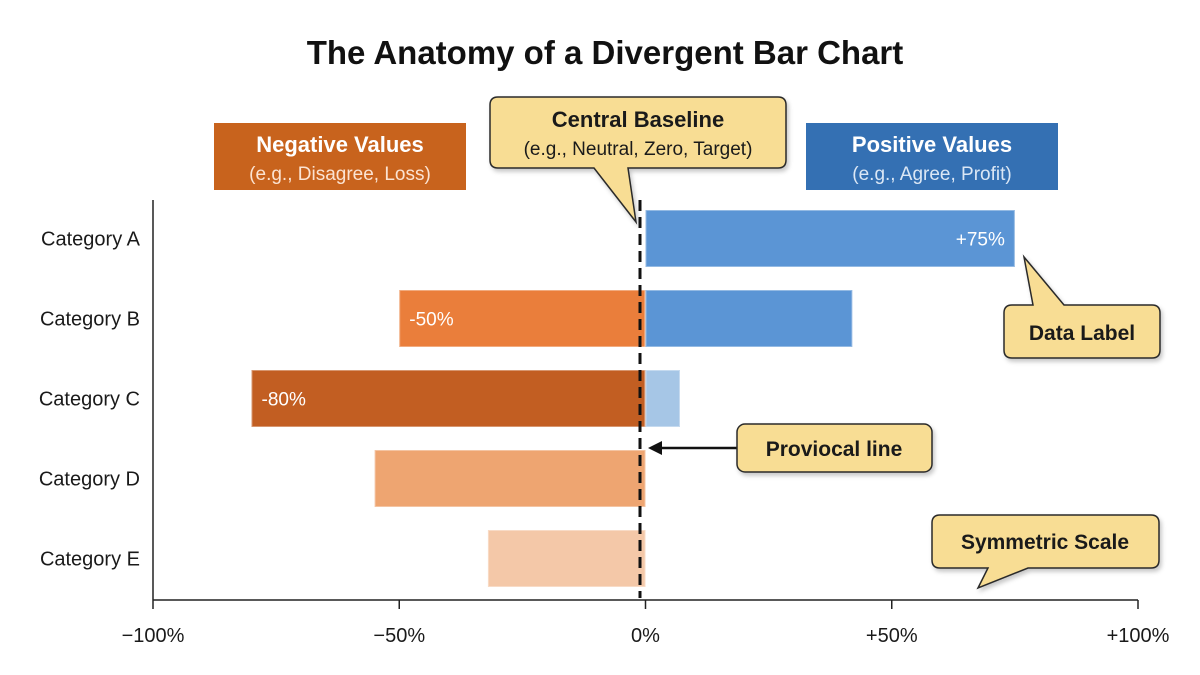 The image size is (1200, 675). I want to click on bar-negative-category-d, so click(510, 478).